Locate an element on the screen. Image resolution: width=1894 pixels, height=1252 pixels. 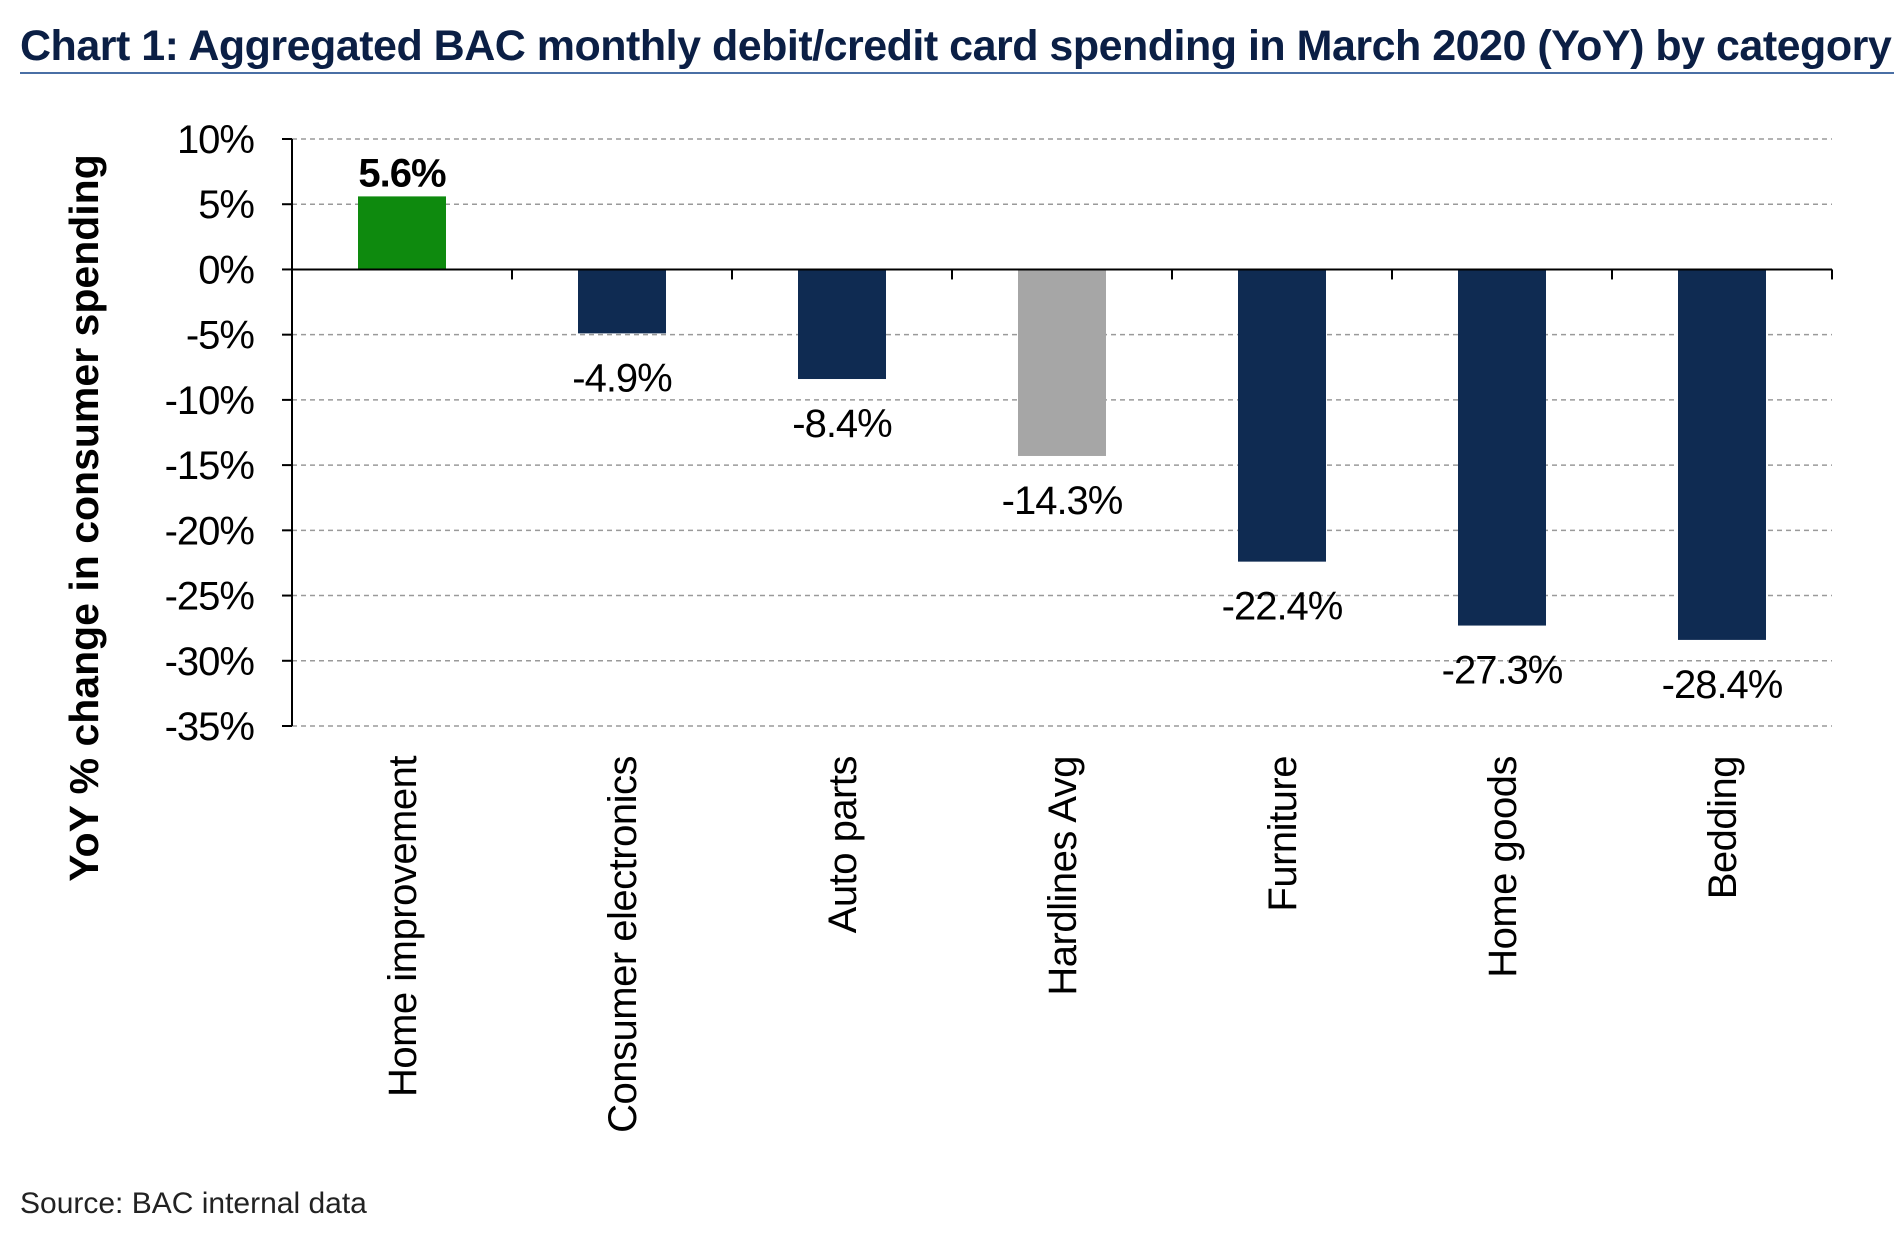
y-tick-label: -10% is located at coordinates (210, 401).